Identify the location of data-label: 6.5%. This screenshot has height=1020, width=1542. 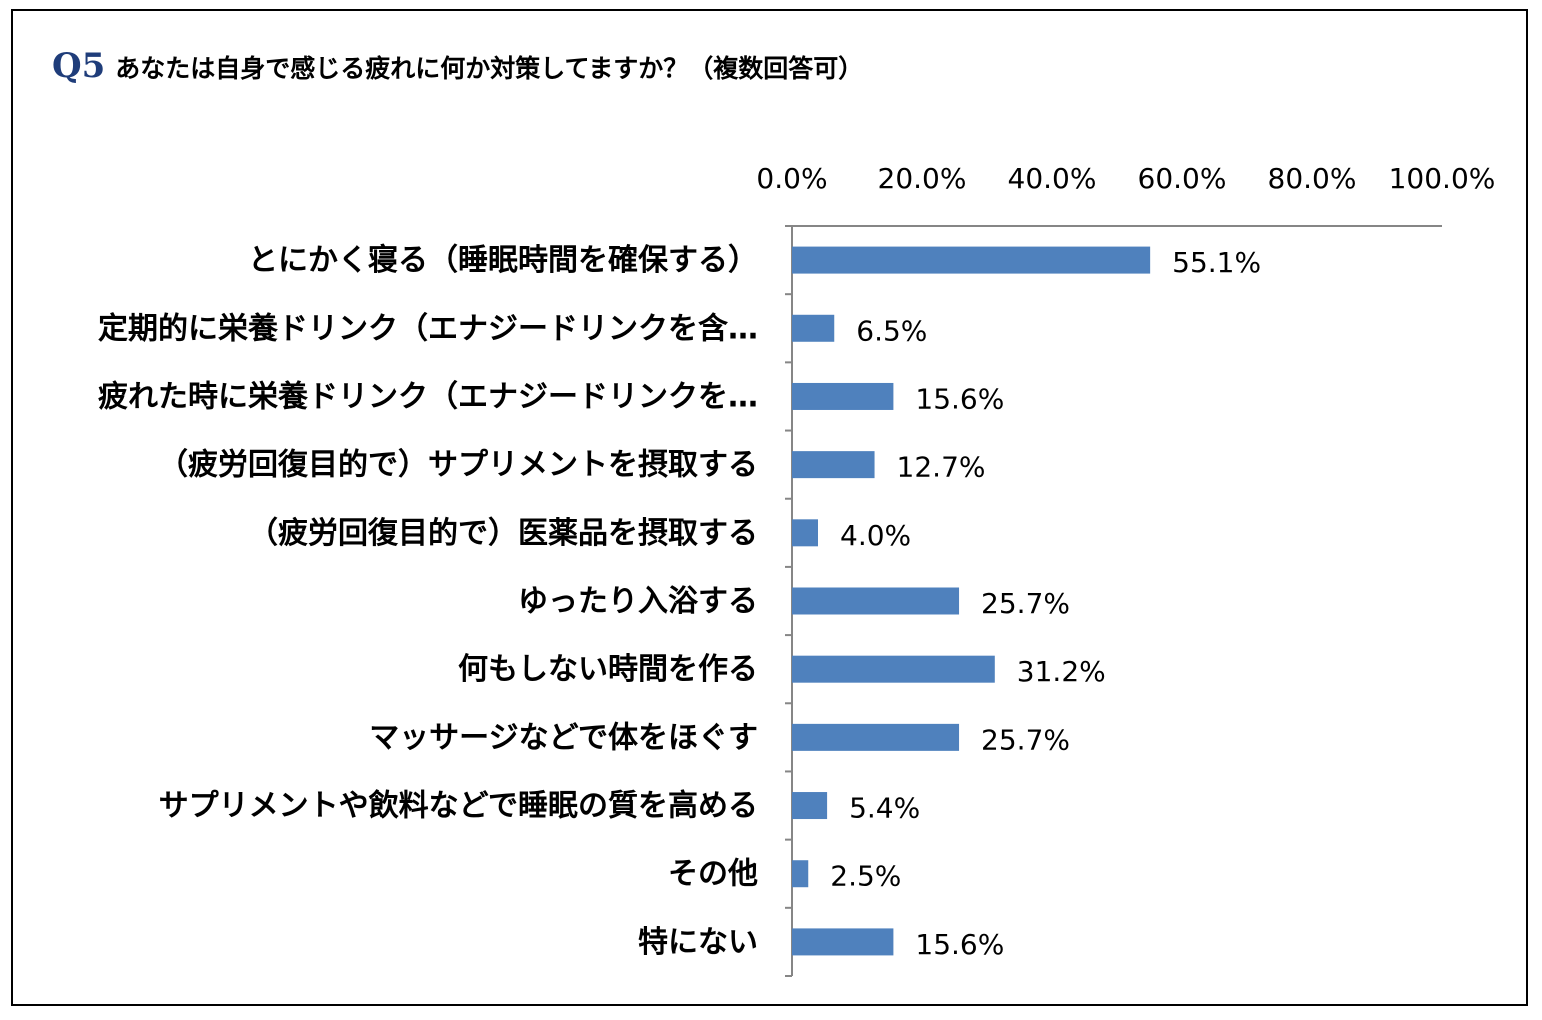
(891, 330).